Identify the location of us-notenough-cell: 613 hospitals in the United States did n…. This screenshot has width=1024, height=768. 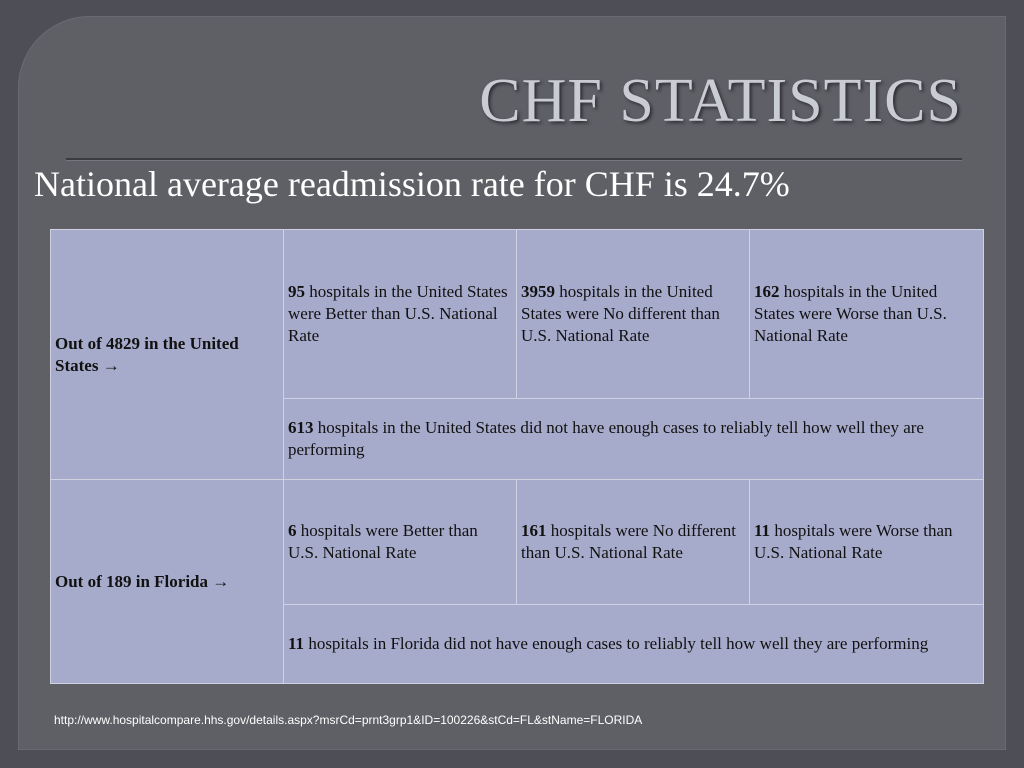
(633, 439).